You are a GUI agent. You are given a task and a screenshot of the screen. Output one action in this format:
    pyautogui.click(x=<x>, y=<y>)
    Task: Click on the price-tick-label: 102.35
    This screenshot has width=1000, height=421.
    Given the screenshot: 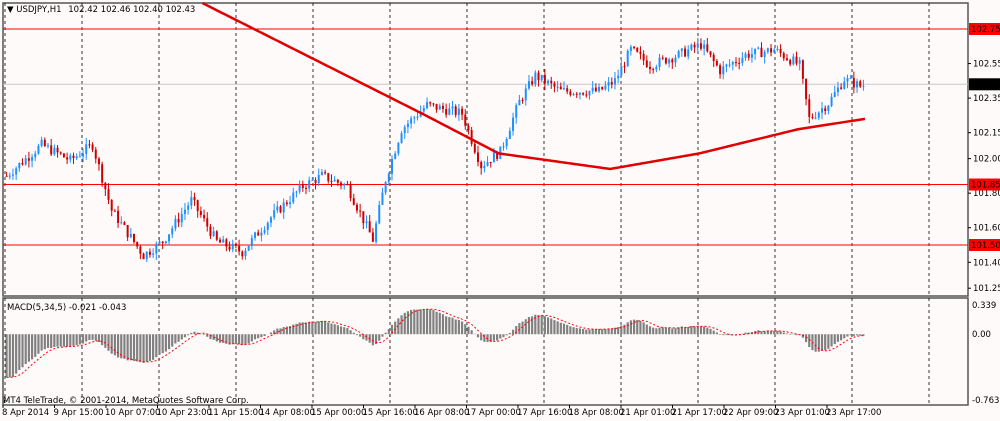 What is the action you would take?
    pyautogui.click(x=986, y=99)
    